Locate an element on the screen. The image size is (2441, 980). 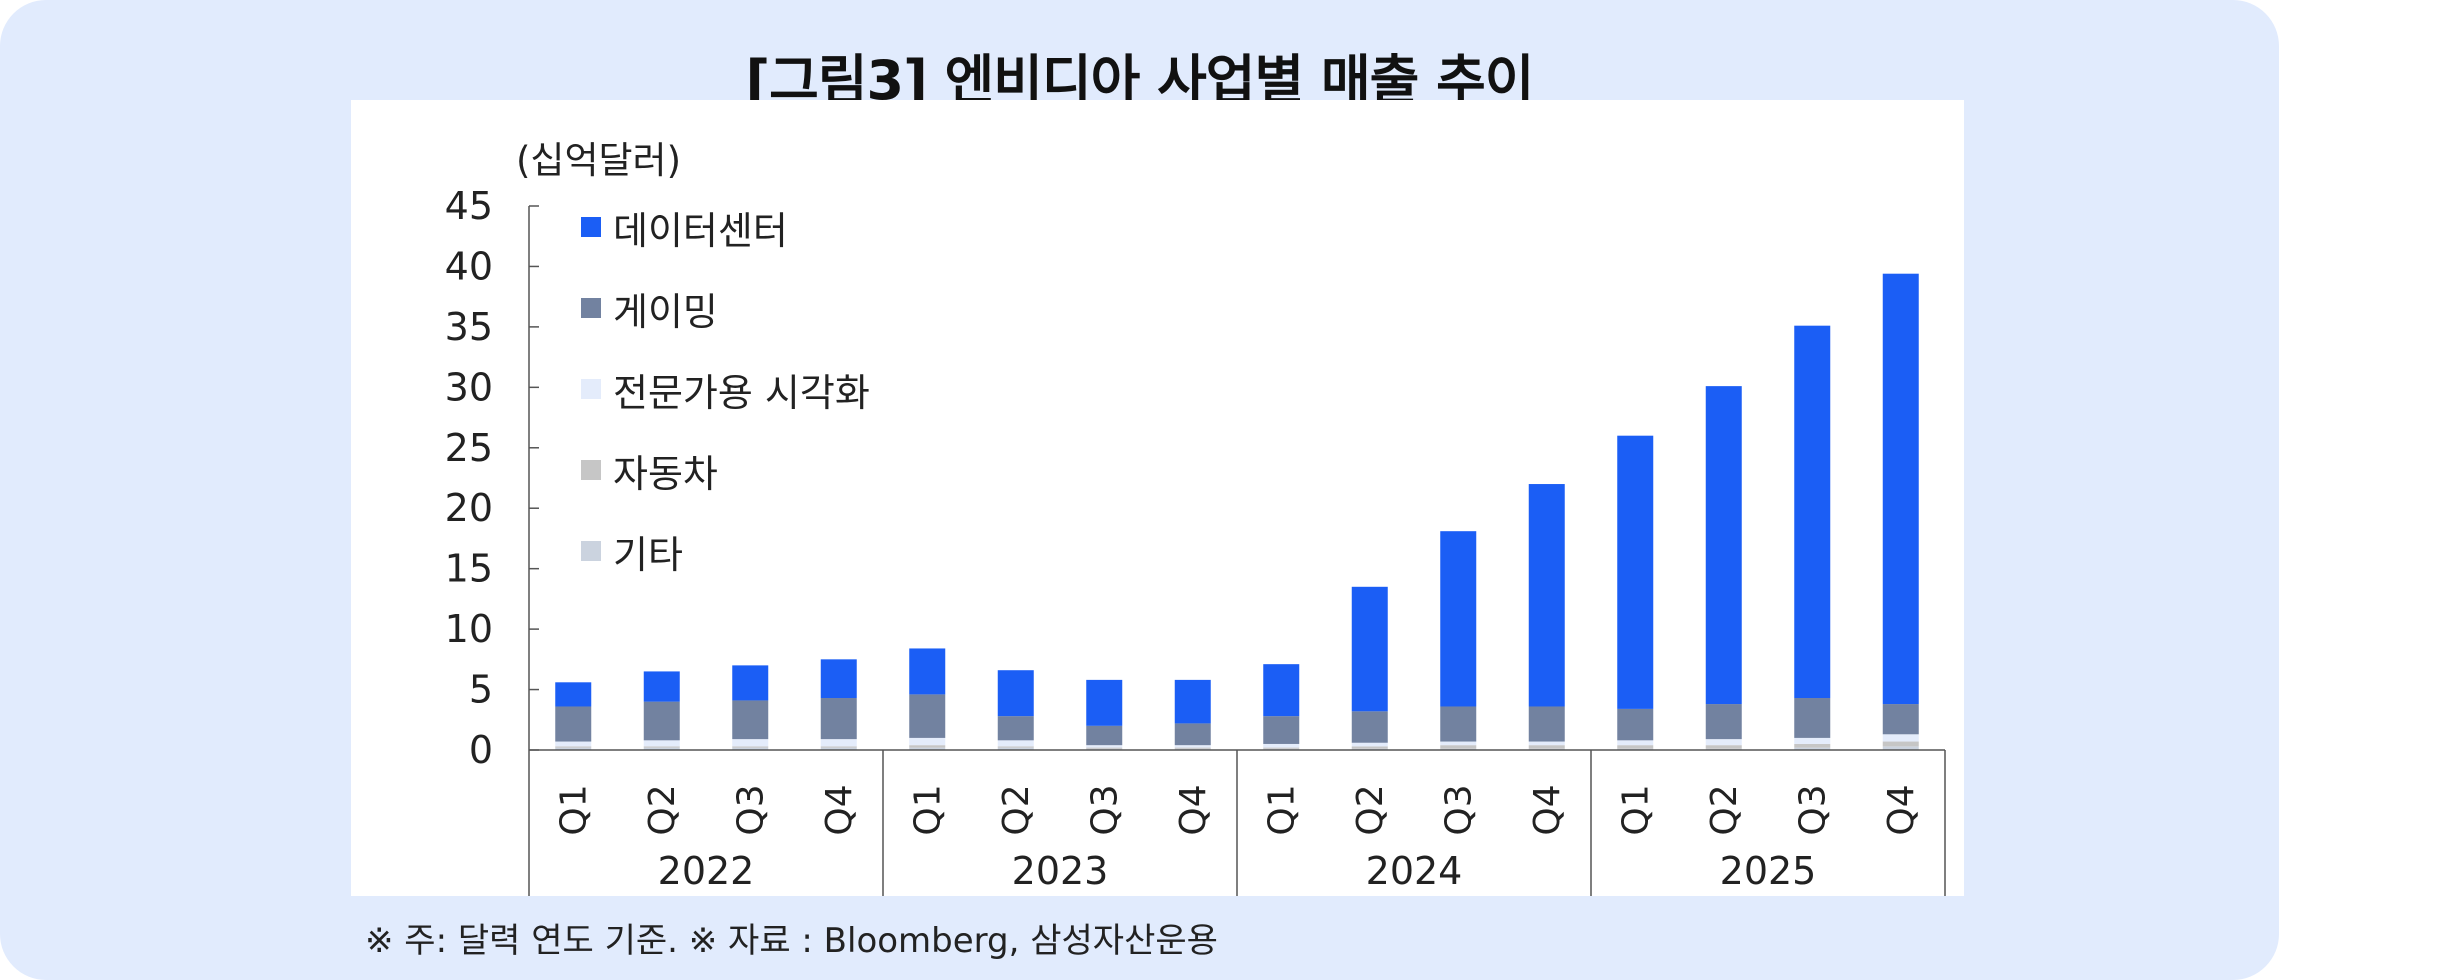
y-tick-label: 30 is located at coordinates (469, 387).